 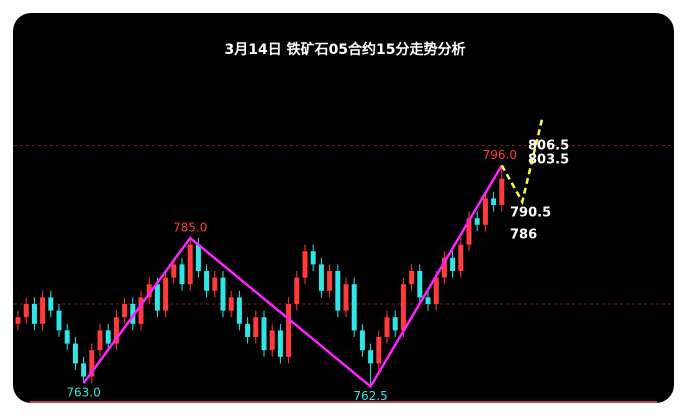 What do you see at coordinates (344, 49) in the screenshot?
I see `chart-title: 3月14日 铁矿石05合约15分走势分析` at bounding box center [344, 49].